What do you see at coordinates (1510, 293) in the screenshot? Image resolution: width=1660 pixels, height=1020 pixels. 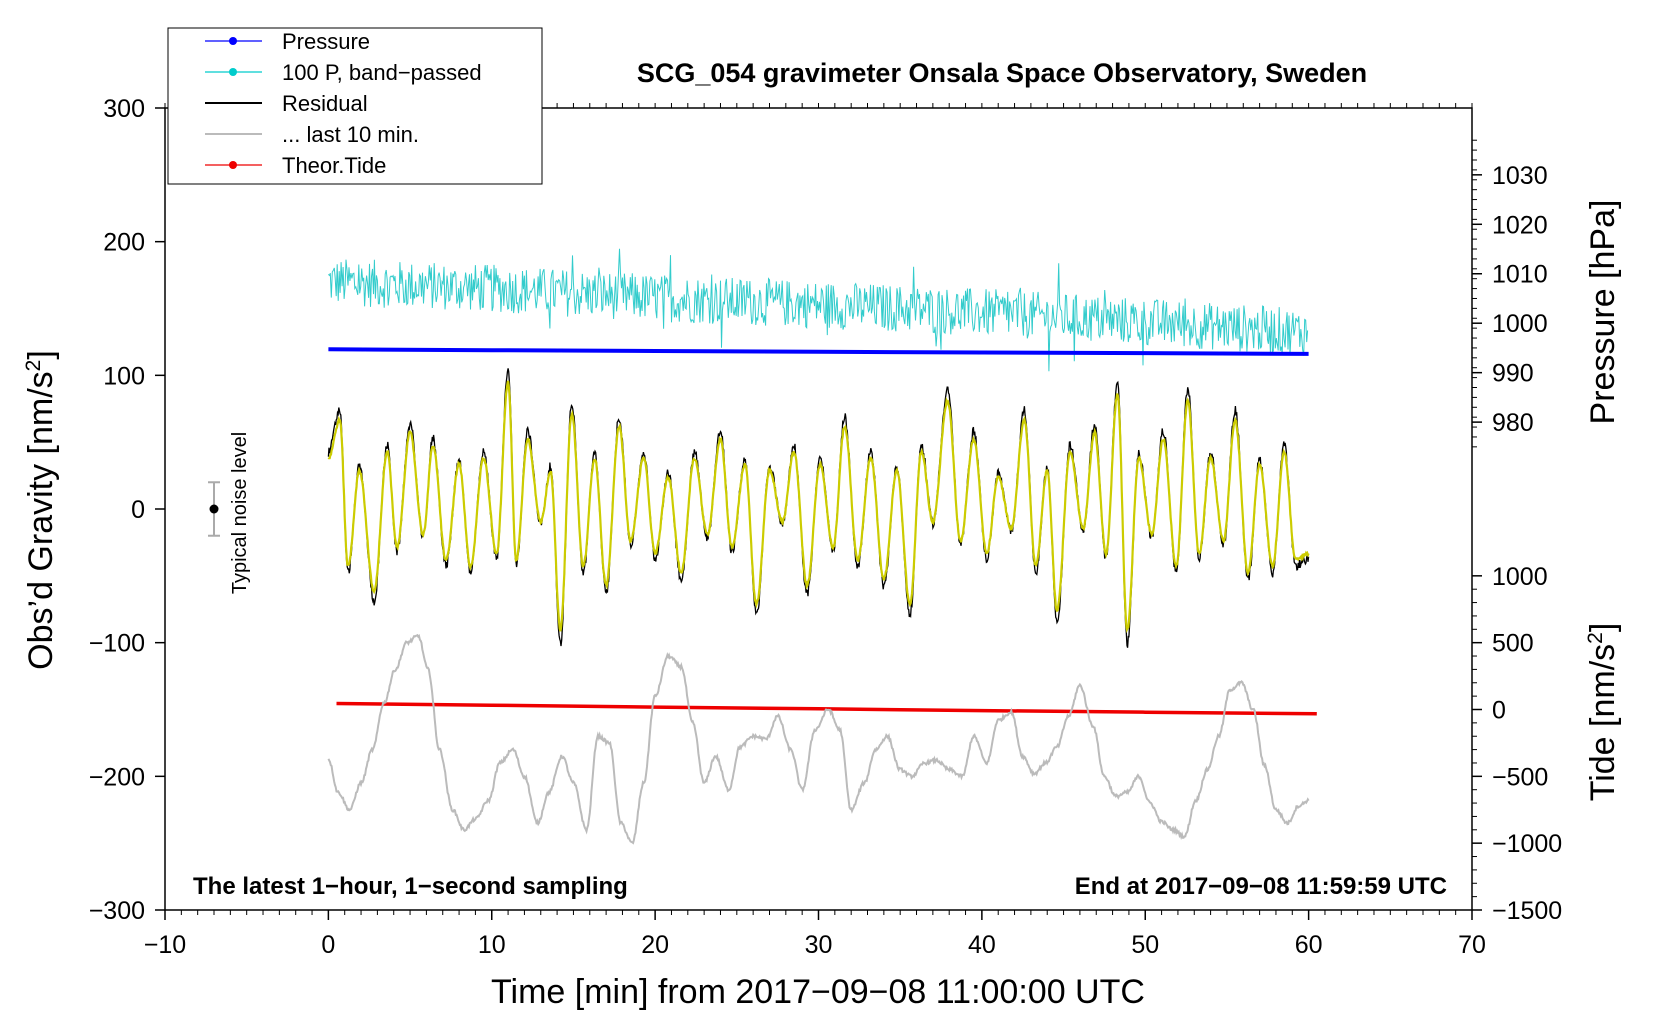 I see `pressure-axis-ticks: 980 990 1000 1010 1020 1030` at bounding box center [1510, 293].